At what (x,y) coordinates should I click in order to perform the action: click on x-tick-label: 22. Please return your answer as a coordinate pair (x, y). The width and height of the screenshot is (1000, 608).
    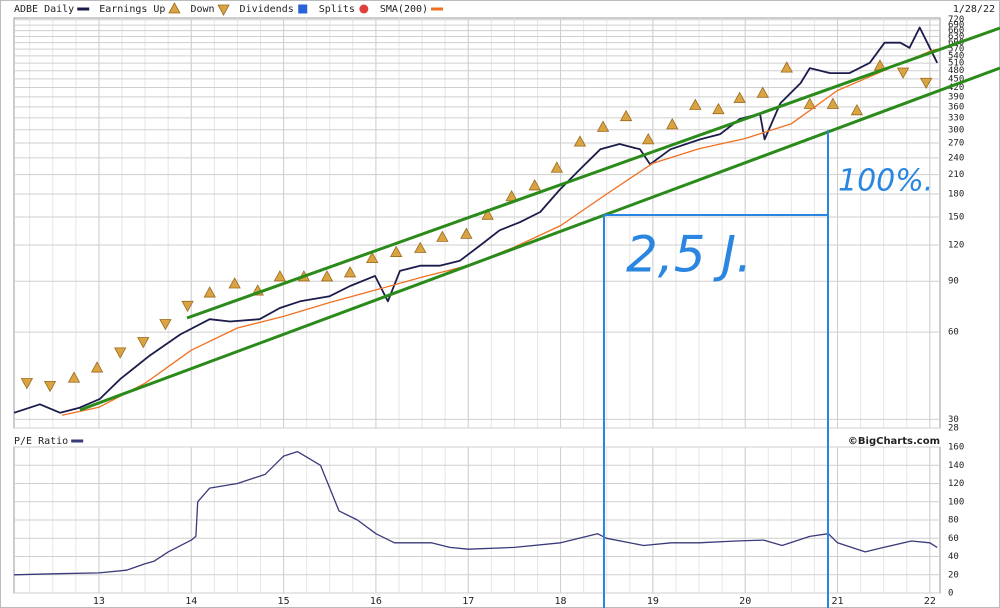
    Looking at the image, I should click on (930, 601).